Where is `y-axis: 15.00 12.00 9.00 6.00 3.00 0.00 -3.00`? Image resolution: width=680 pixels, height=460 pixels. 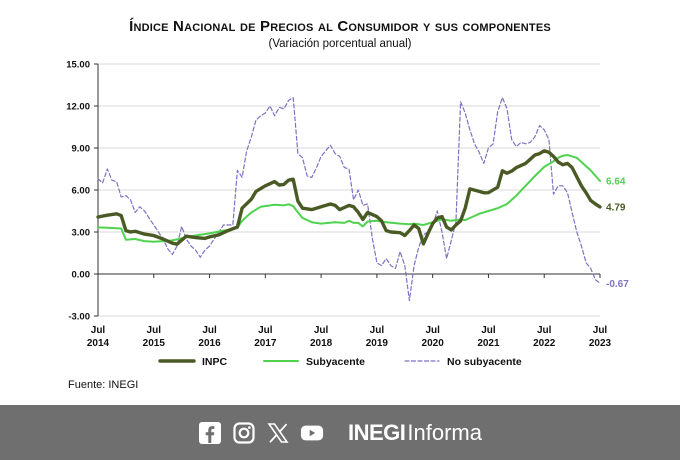 y-axis: 15.00 12.00 9.00 6.00 3.00 0.00 -3.00 is located at coordinates (82, 191).